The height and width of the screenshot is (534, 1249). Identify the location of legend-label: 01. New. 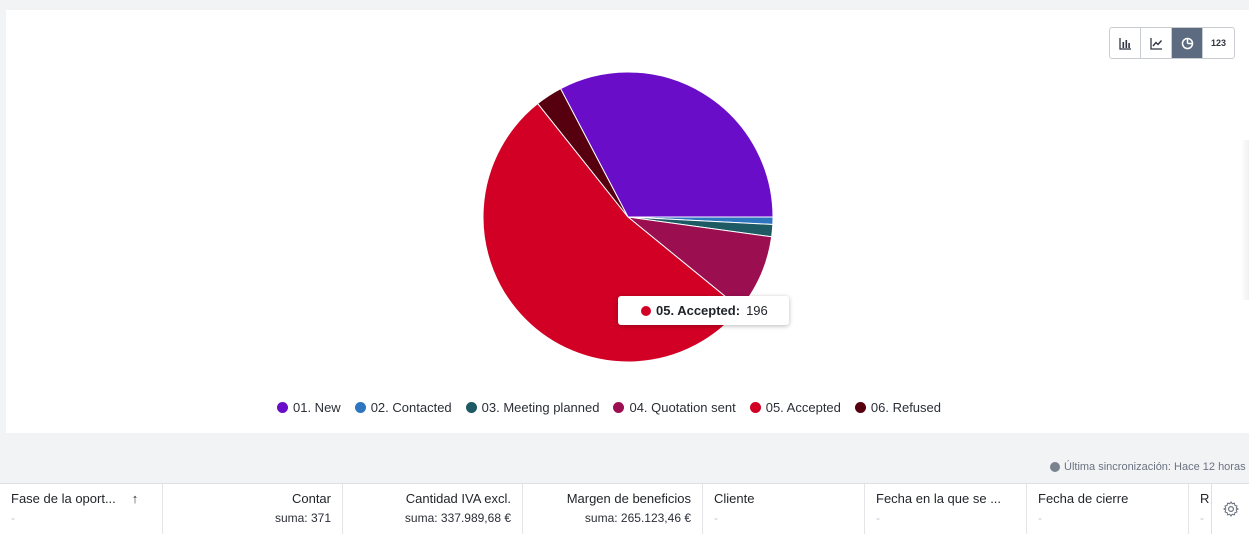
(317, 407).